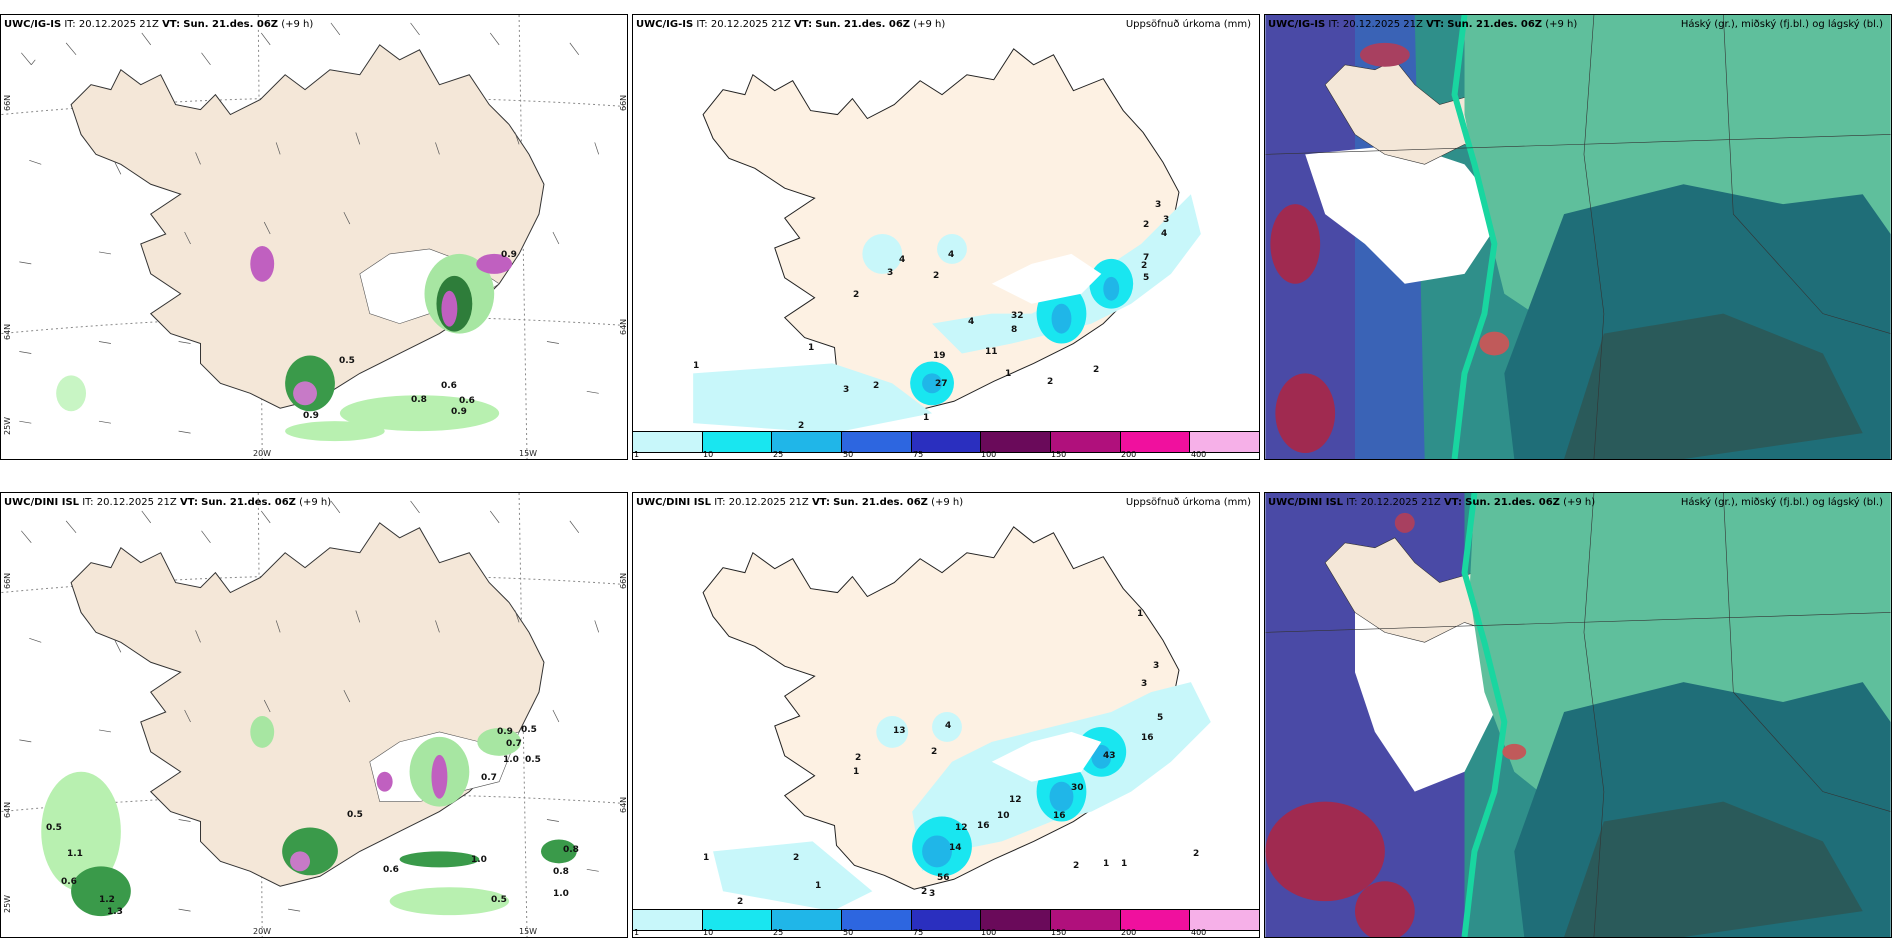 The height and width of the screenshot is (950, 1900). What do you see at coordinates (708, 932) in the screenshot?
I see `colorbar-label: 10` at bounding box center [708, 932].